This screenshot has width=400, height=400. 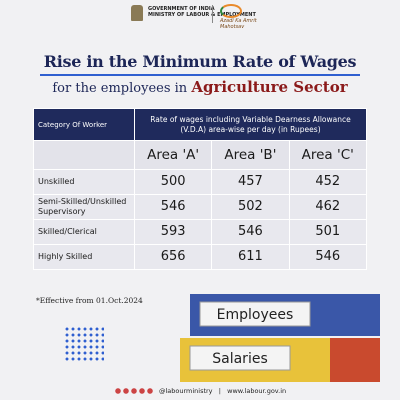 I want to click on wage-cell: 502, so click(x=250, y=207).